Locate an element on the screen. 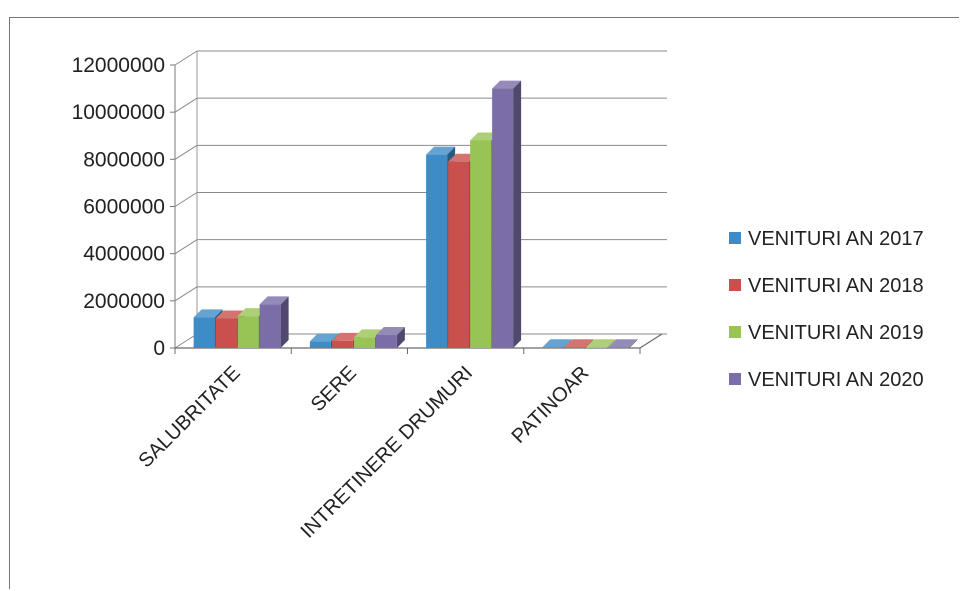  y-tick-label: 0 is located at coordinates (159, 348).